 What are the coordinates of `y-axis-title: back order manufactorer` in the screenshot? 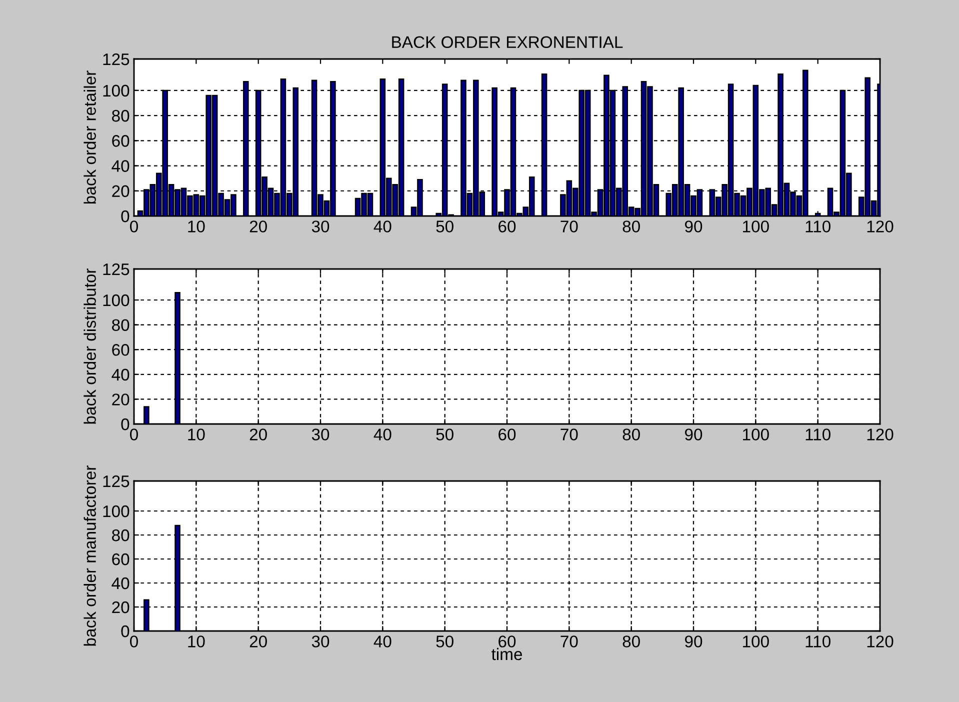 It's located at (90, 555).